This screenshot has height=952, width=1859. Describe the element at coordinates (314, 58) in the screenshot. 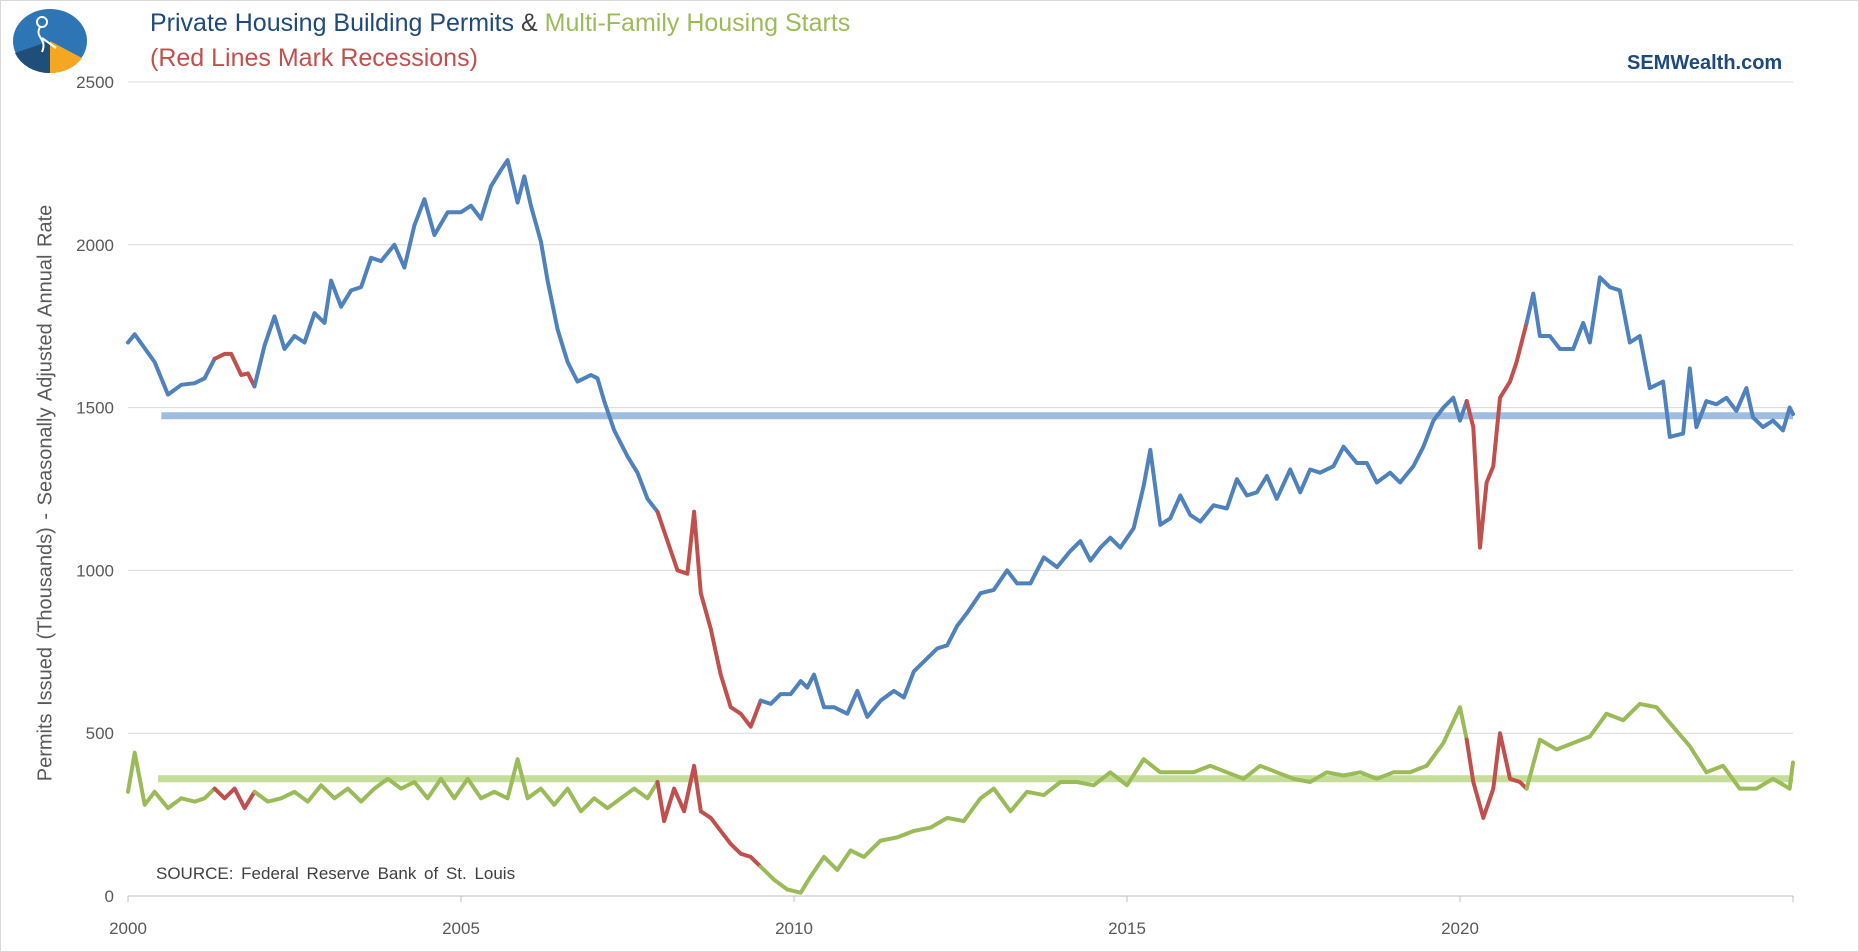

I see `chart-subtitle: (Red Lines Mark Recessions)` at that location.